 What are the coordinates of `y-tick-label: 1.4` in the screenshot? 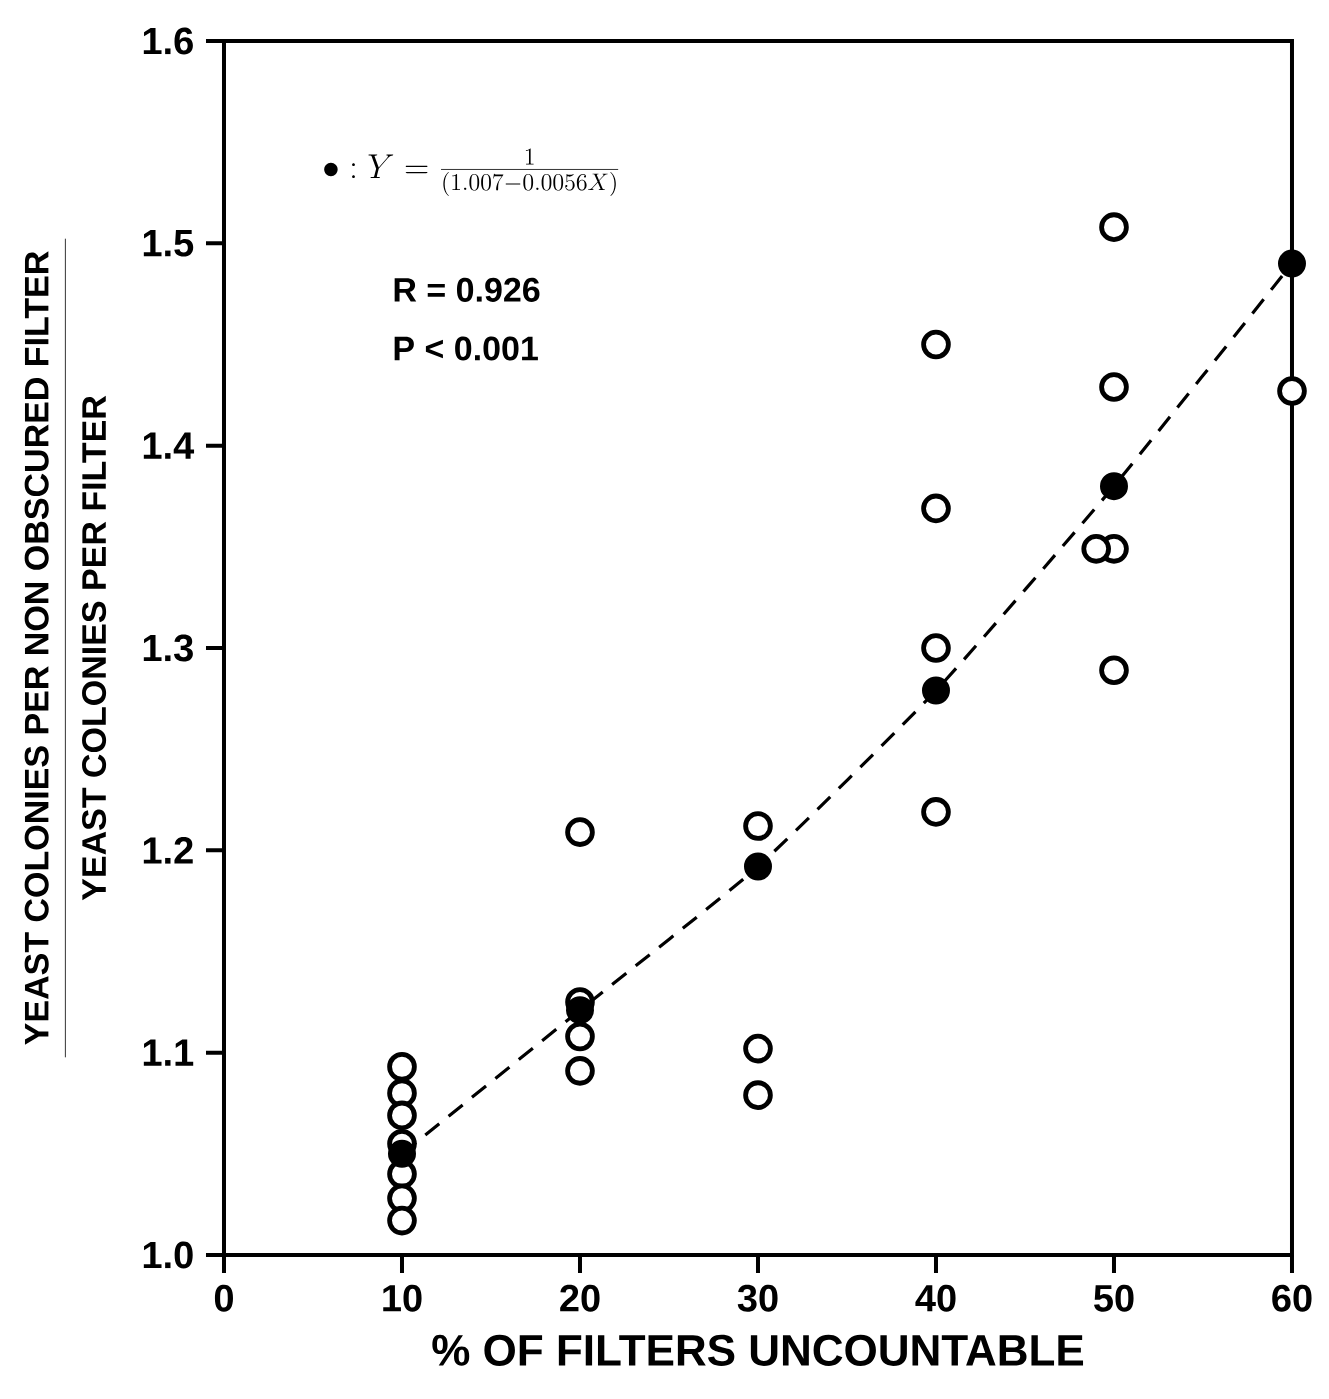 It's located at (169, 445).